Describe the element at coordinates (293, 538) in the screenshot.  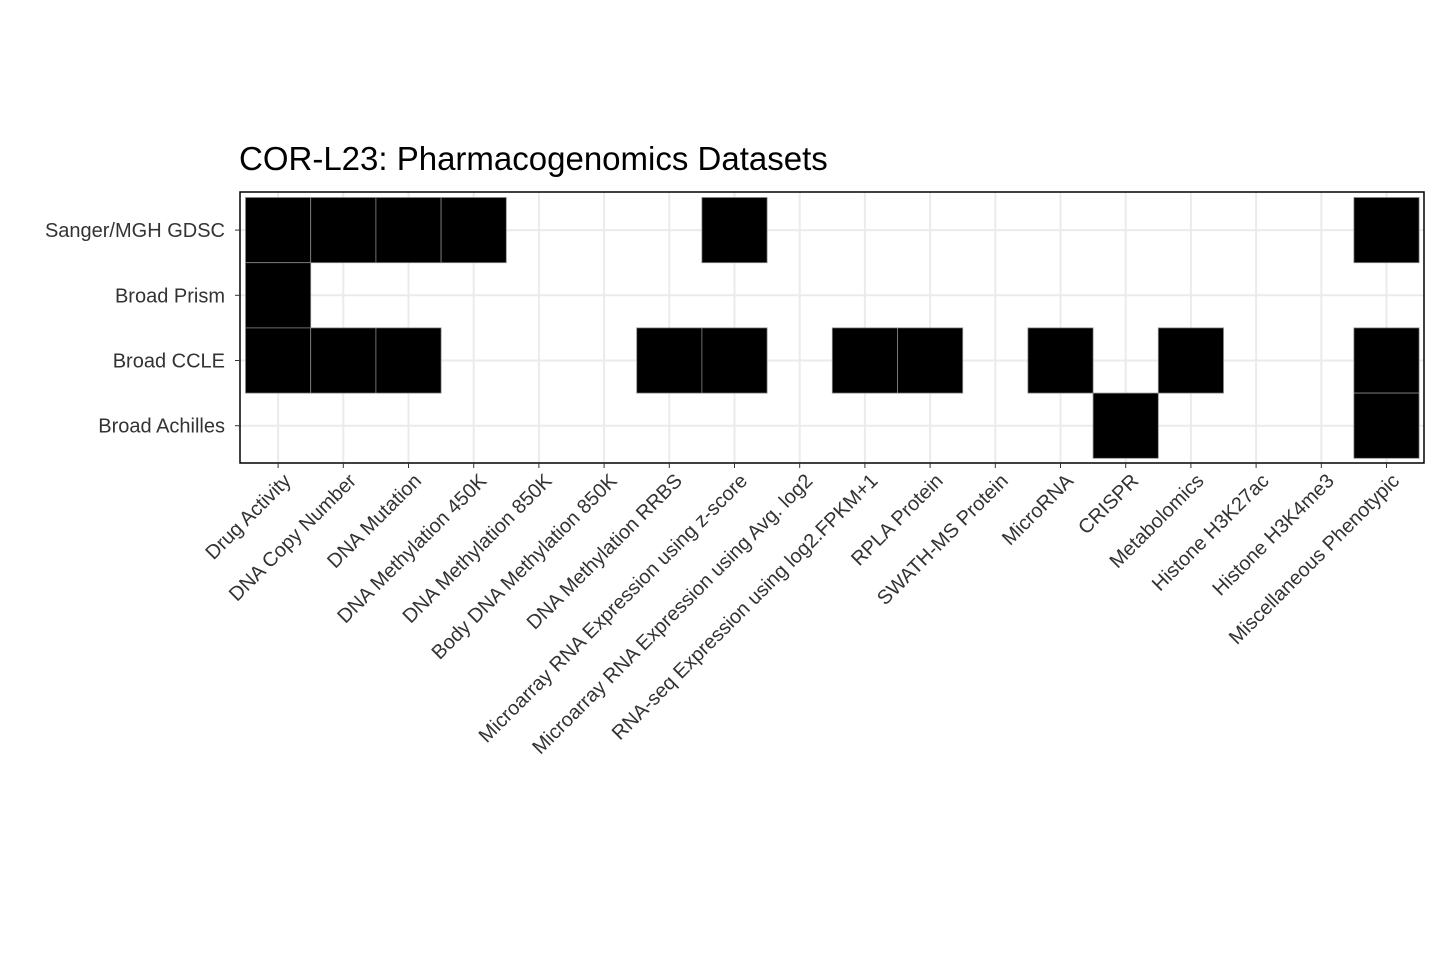
I see `x-tick-label: DNA Copy Number` at that location.